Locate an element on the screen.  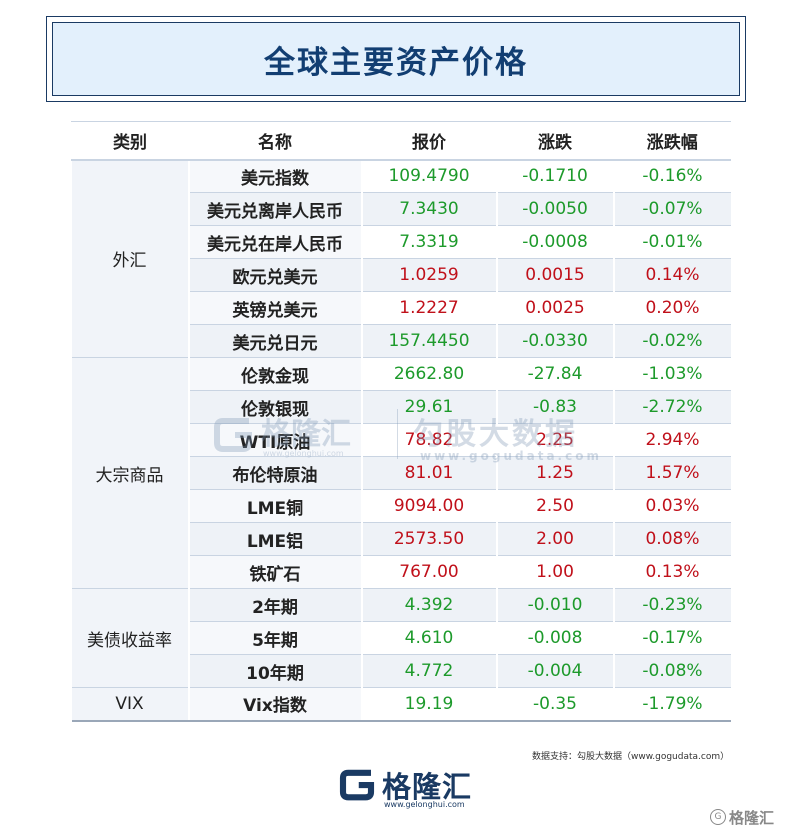
table-row: LME铜 9094.00 2.50 0.03% is located at coordinates (401, 506).